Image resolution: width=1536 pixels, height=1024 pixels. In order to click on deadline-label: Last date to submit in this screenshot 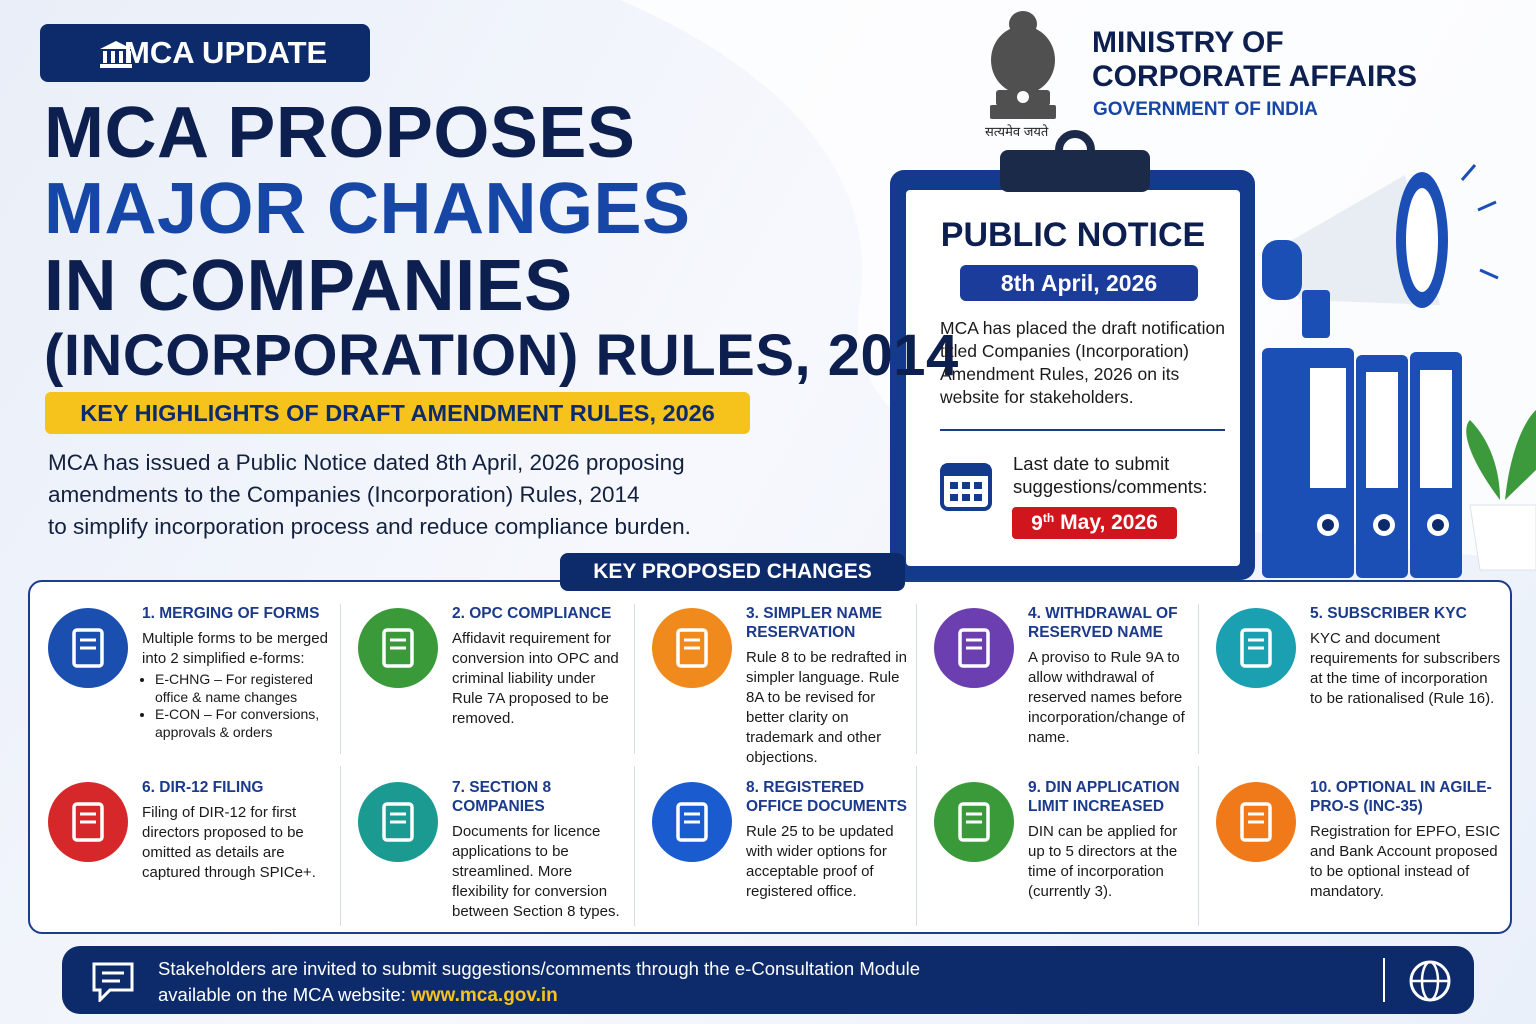, I will do `click(1091, 463)`.